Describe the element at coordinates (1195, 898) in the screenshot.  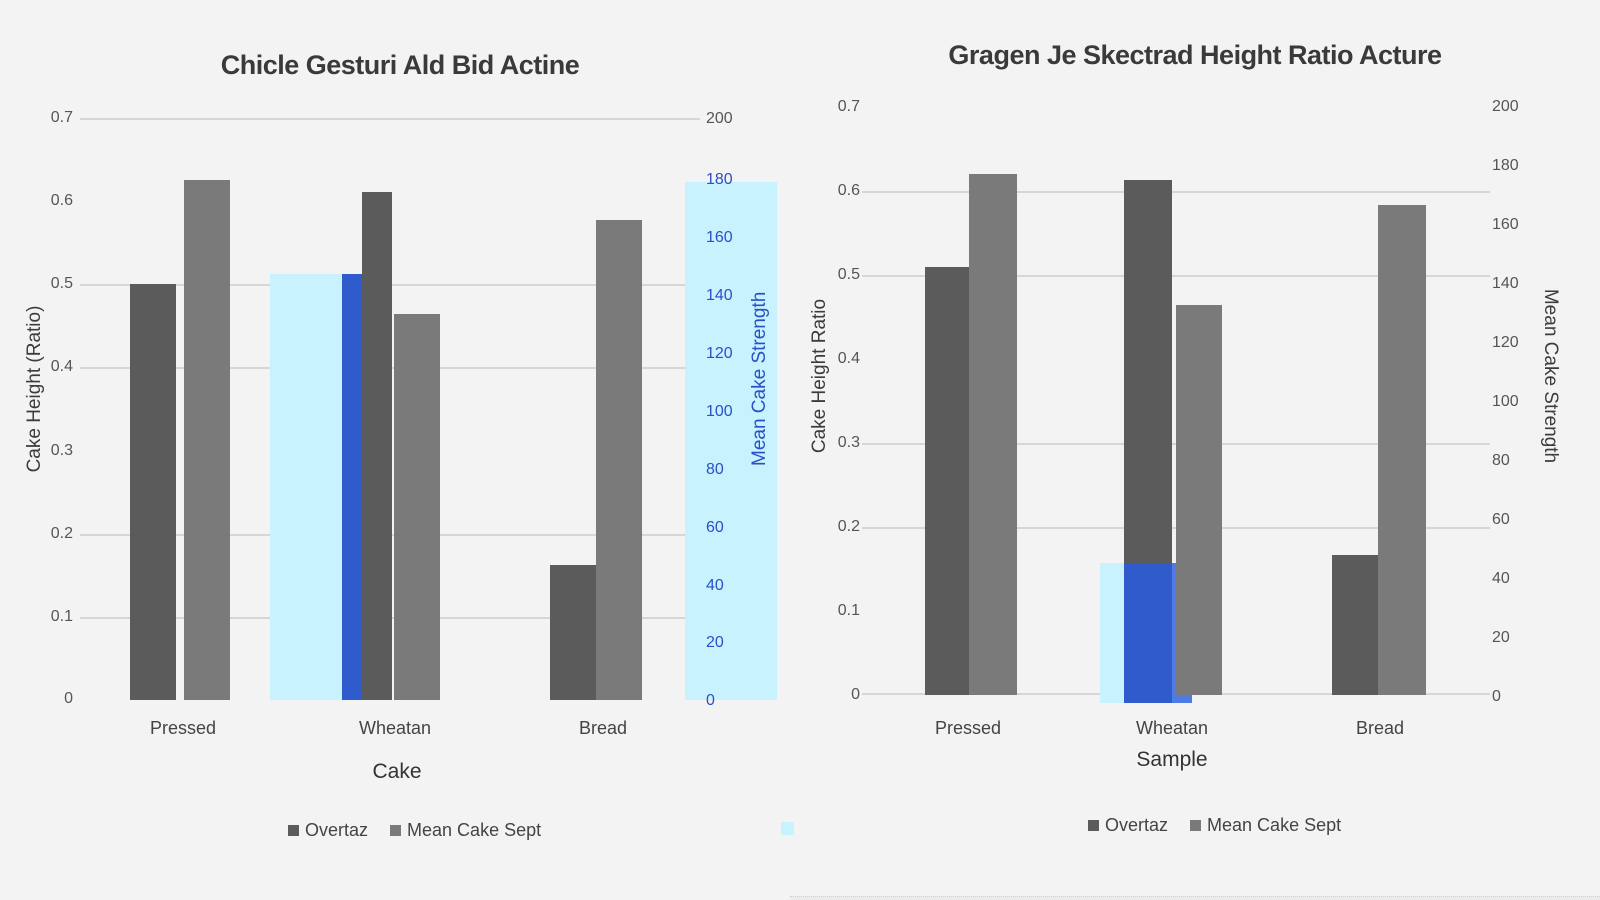
I see `bottom-divider` at that location.